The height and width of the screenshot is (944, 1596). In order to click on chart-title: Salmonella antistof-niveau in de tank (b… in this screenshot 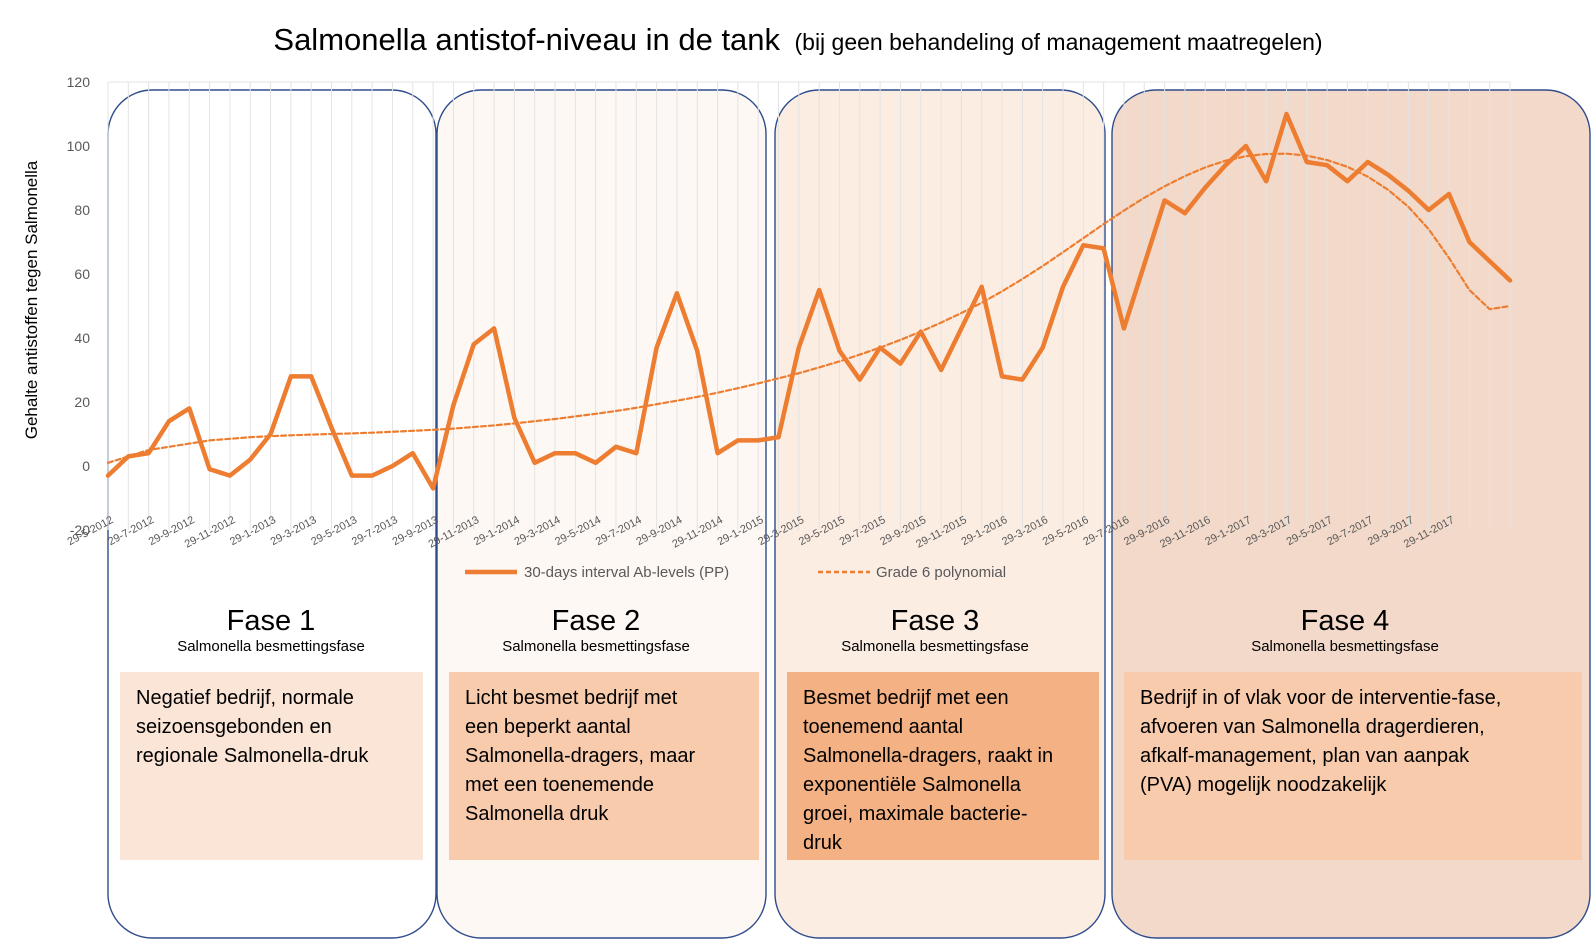, I will do `click(797, 39)`.